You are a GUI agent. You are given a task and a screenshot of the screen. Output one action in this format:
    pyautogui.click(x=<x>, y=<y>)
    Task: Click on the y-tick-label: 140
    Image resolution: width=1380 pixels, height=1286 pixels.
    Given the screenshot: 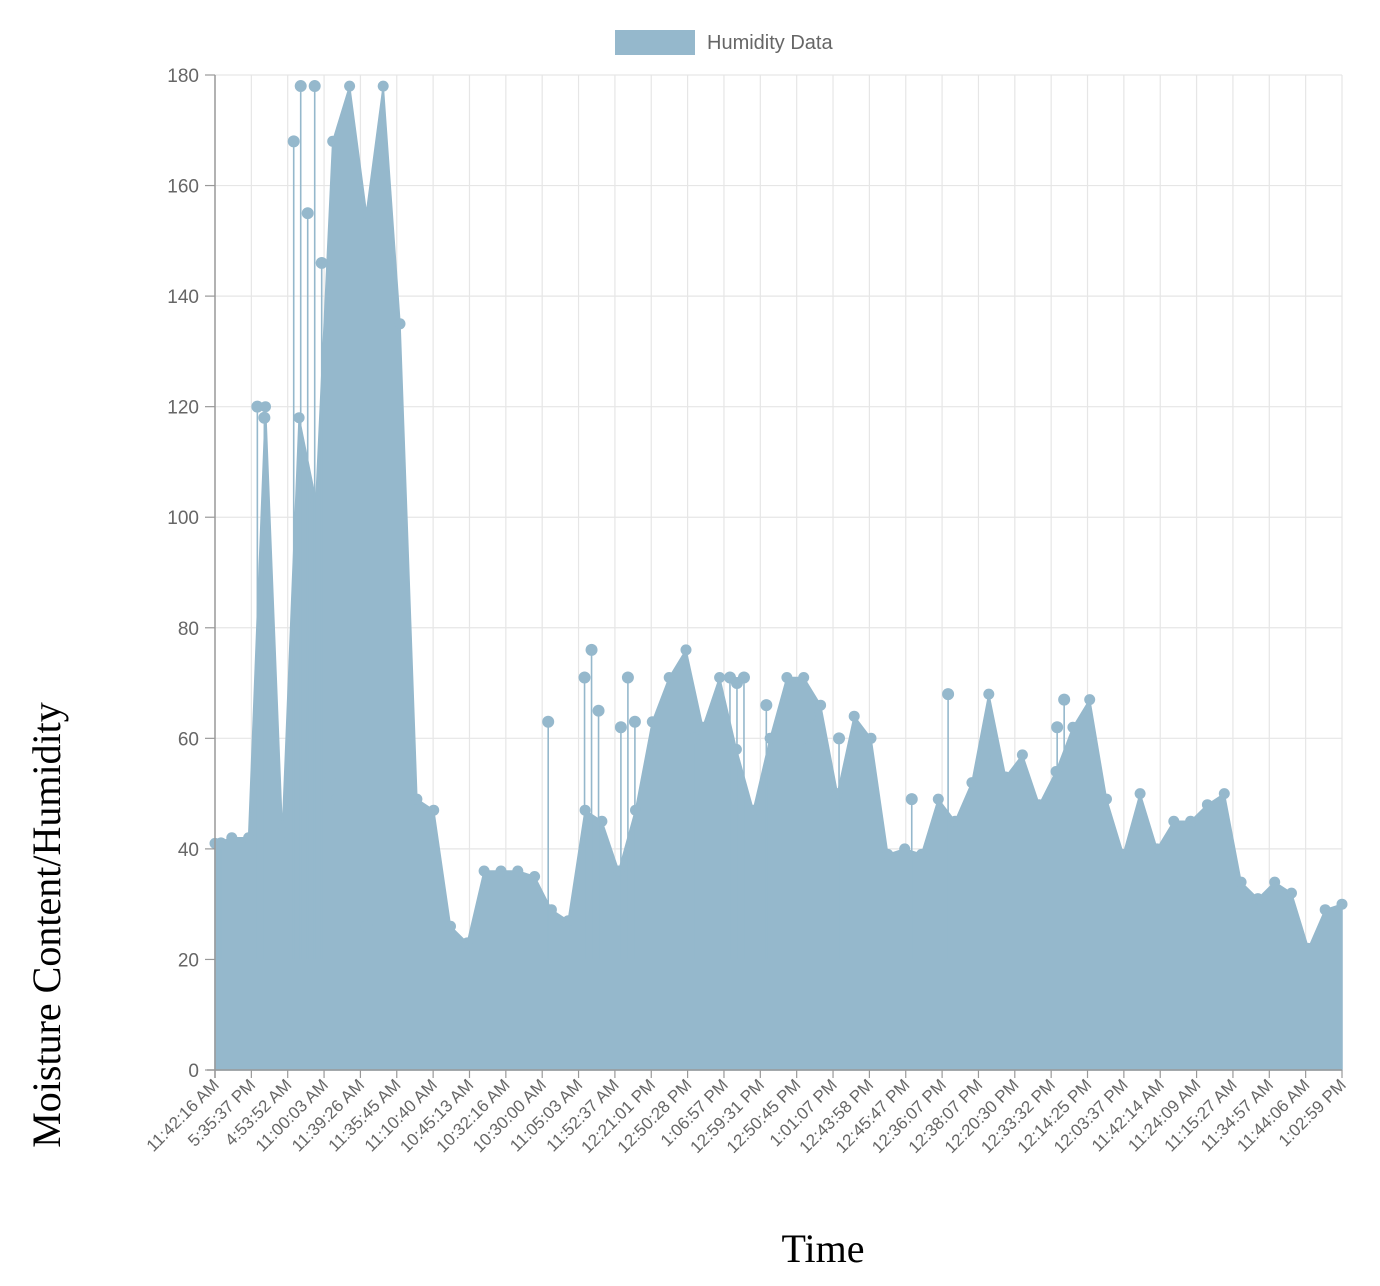 What is the action you would take?
    pyautogui.click(x=183, y=297)
    